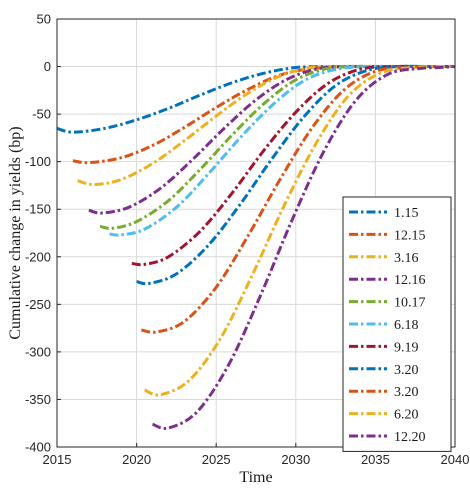  I want to click on y-axis-label: Cumulative change in yields (bp), so click(15, 232).